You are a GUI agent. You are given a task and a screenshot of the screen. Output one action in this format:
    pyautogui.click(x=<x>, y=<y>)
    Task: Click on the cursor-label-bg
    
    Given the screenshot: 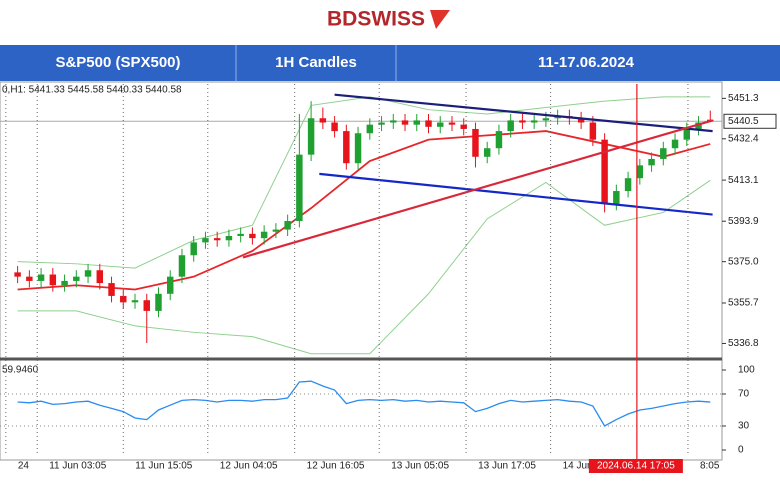 What is the action you would take?
    pyautogui.click(x=635, y=466)
    